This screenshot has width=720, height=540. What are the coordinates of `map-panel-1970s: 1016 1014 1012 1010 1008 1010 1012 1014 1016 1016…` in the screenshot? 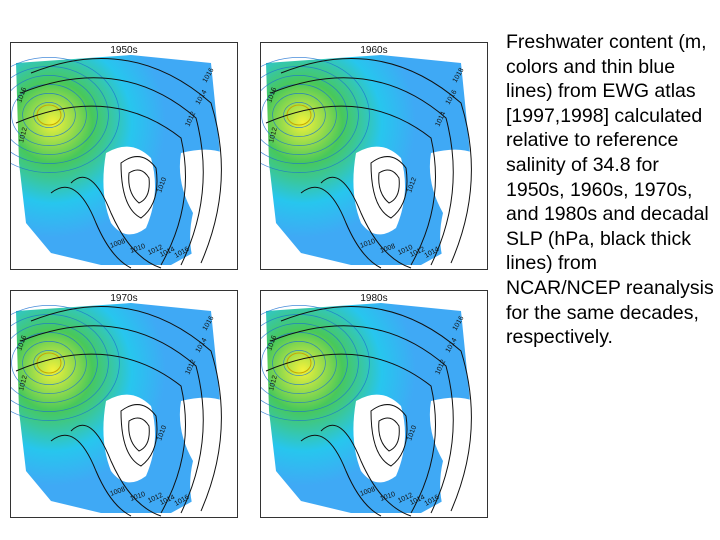 It's located at (124, 404).